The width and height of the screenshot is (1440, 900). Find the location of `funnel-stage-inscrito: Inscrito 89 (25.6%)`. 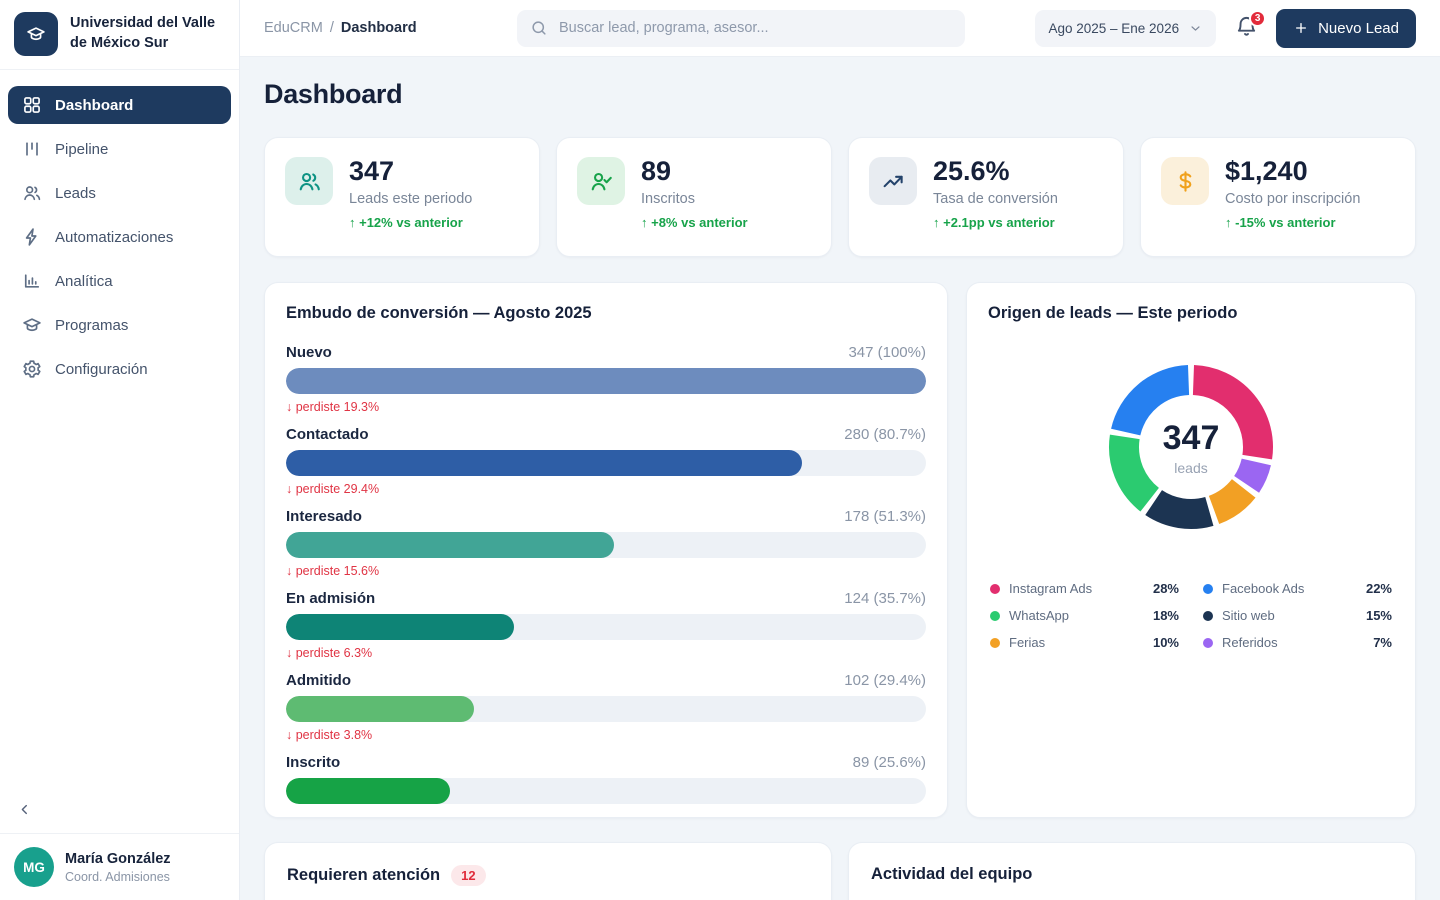

funnel-stage-inscrito: Inscrito 89 (25.6%) is located at coordinates (606, 779).